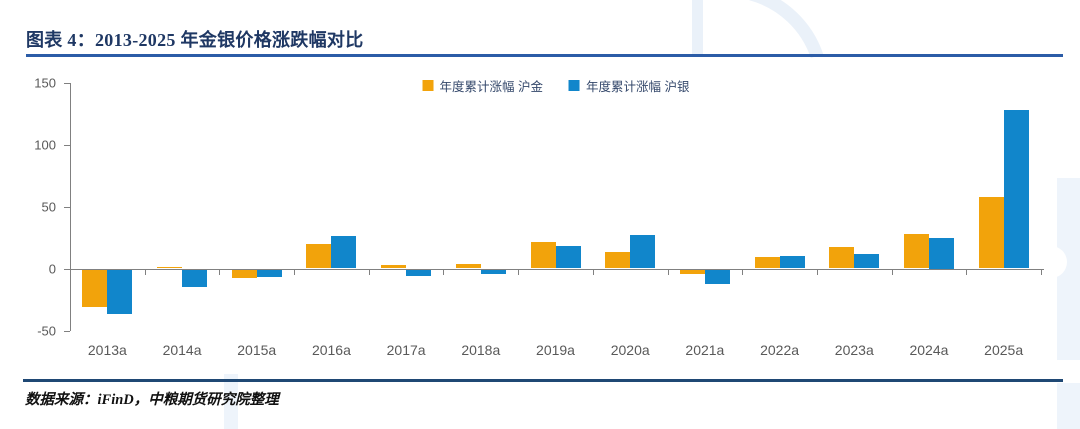 This screenshot has width=1080, height=429. I want to click on silver-bar-2023a, so click(867, 261).